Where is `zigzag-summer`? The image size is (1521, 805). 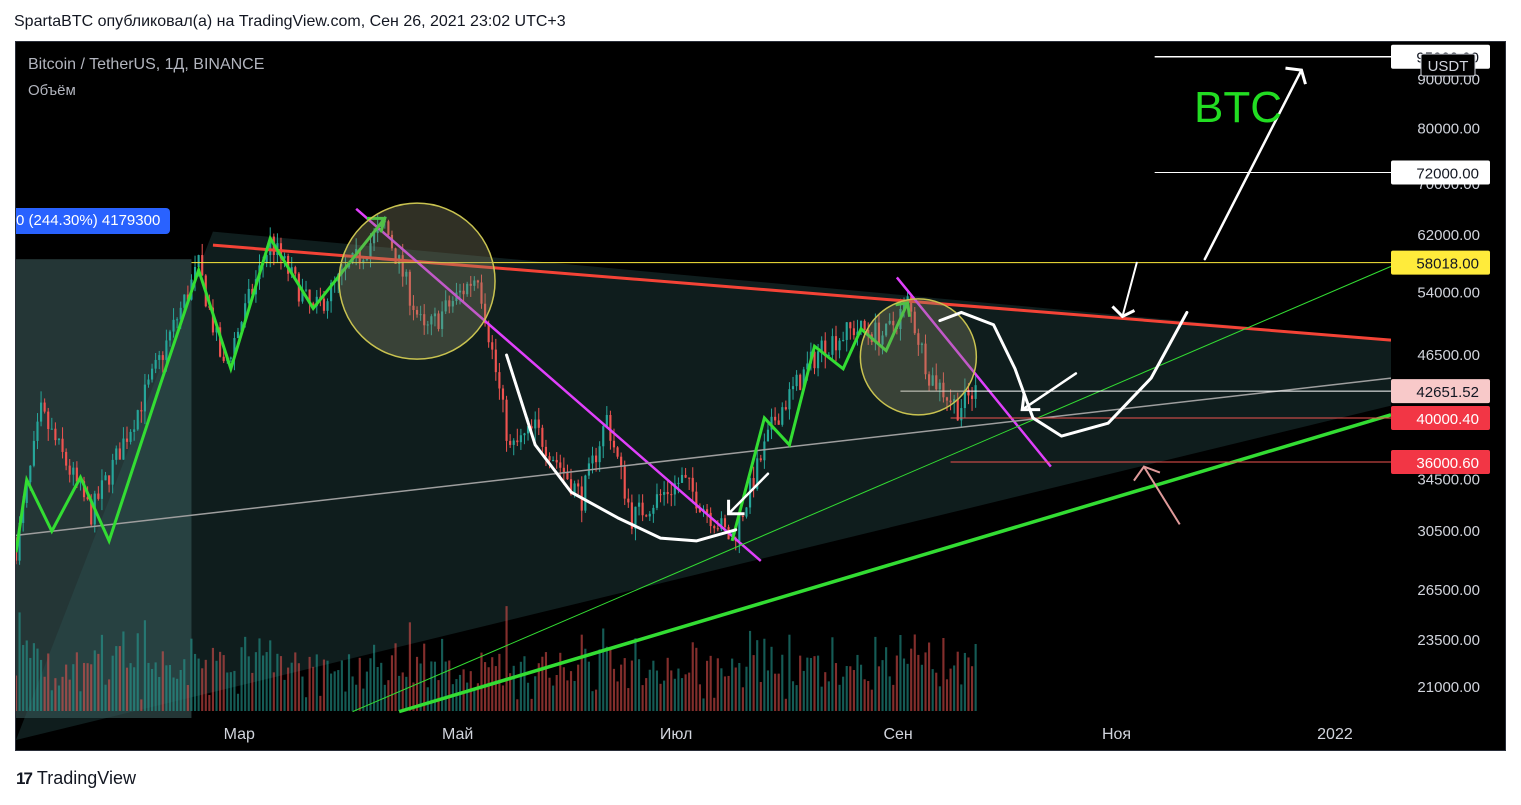
zigzag-summer is located at coordinates (819, 422).